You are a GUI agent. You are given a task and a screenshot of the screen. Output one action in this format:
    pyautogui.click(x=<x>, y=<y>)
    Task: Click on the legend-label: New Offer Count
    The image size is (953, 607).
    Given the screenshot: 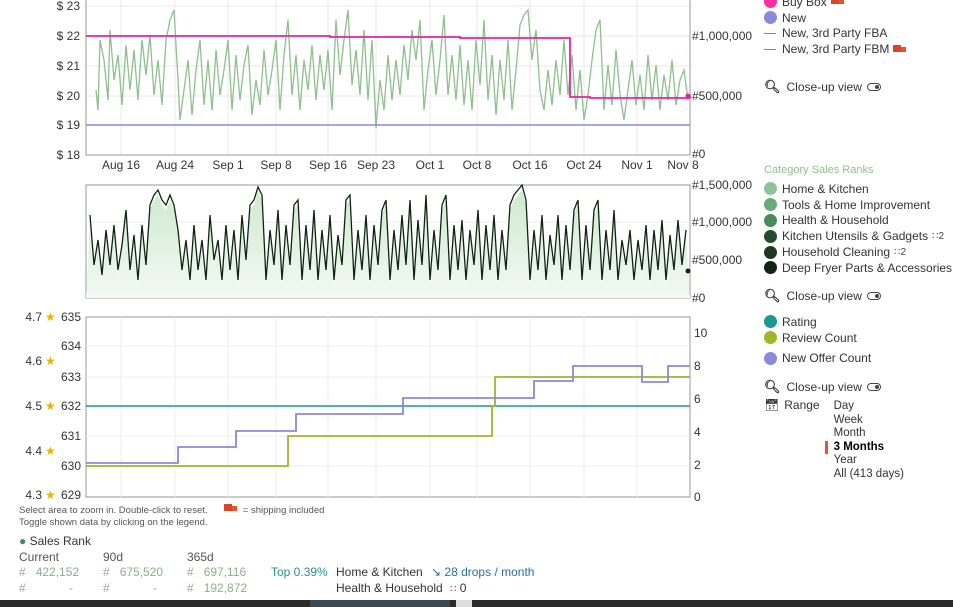 What is the action you would take?
    pyautogui.click(x=827, y=358)
    